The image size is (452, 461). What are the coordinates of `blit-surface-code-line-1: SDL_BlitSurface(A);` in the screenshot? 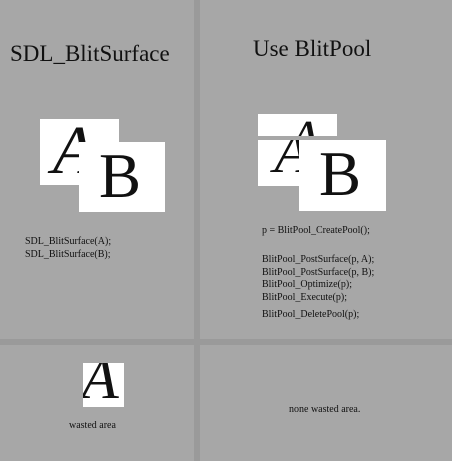 It's located at (68, 241).